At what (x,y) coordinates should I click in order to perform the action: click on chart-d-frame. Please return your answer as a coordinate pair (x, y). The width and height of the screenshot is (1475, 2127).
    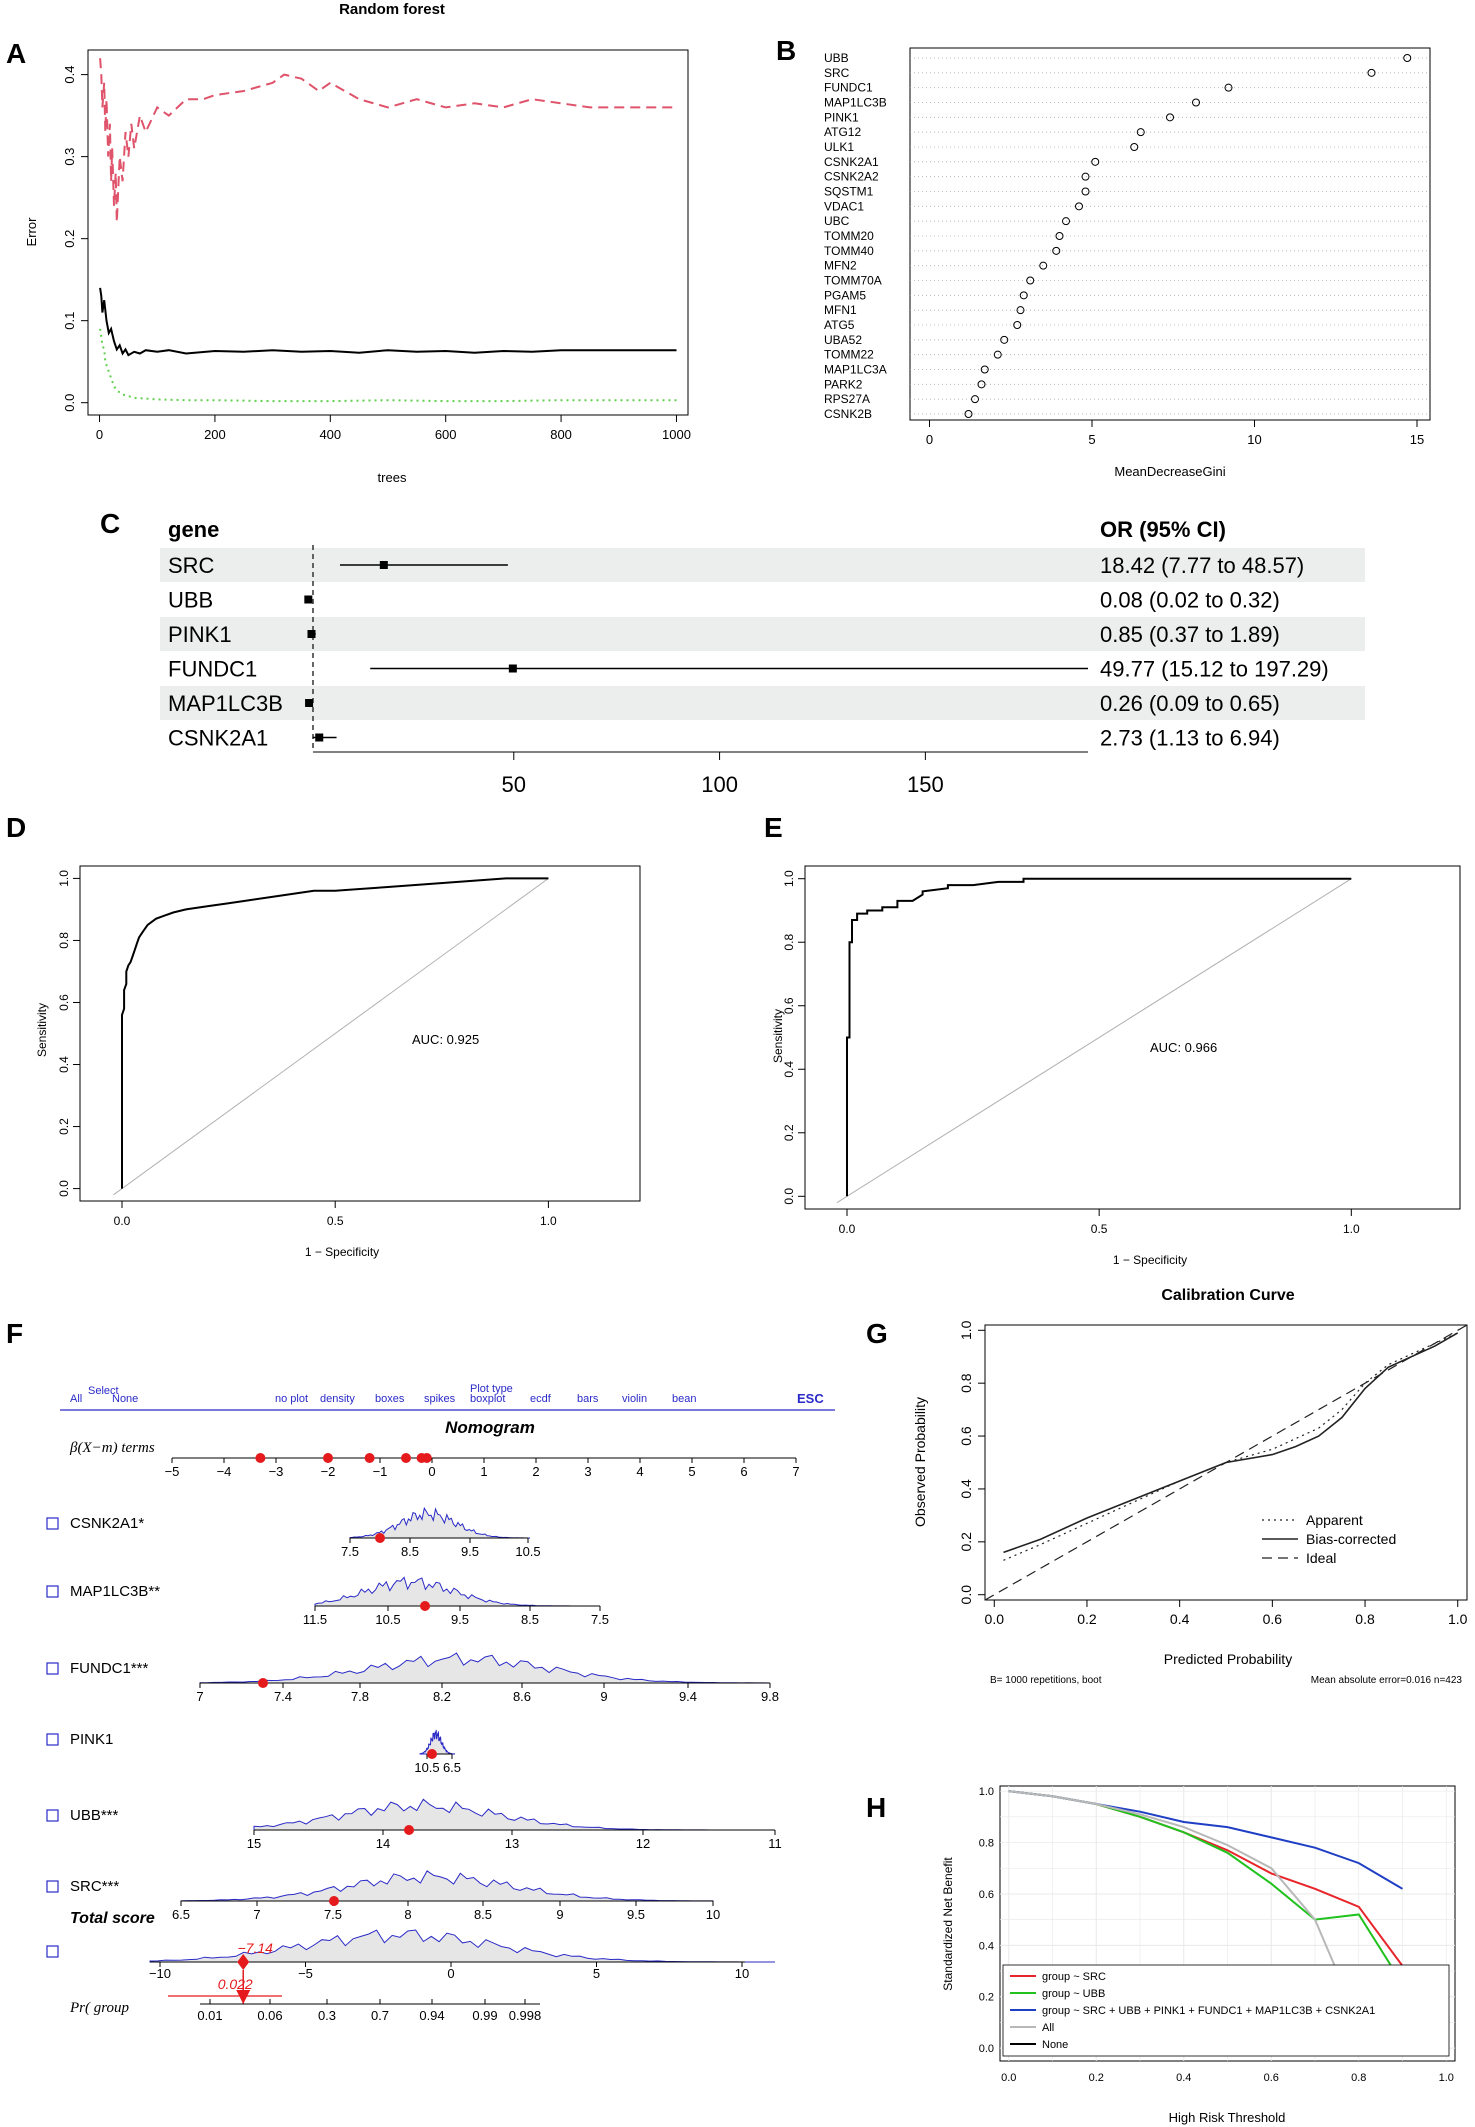
    Looking at the image, I should click on (360, 1033).